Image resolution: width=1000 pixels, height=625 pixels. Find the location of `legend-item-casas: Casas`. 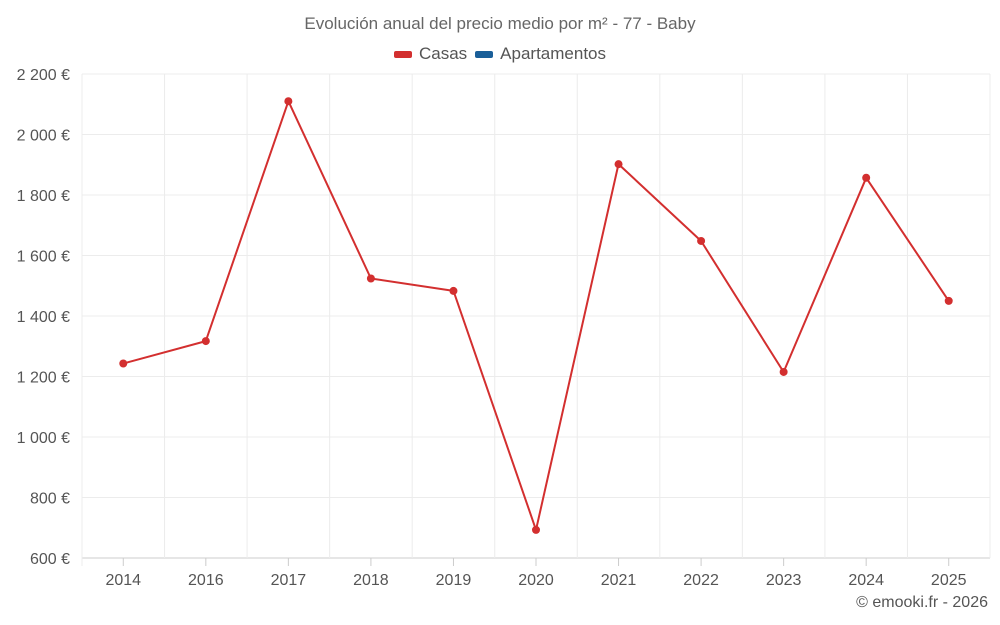

legend-item-casas: Casas is located at coordinates (430, 54).